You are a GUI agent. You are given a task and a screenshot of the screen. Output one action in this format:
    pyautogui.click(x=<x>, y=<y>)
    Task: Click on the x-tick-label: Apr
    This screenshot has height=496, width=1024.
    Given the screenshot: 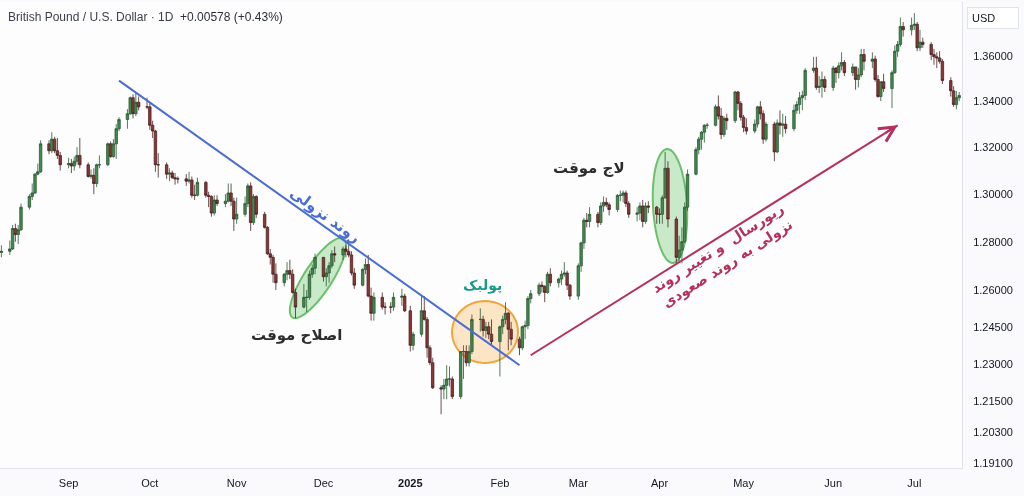 What is the action you would take?
    pyautogui.click(x=659, y=483)
    